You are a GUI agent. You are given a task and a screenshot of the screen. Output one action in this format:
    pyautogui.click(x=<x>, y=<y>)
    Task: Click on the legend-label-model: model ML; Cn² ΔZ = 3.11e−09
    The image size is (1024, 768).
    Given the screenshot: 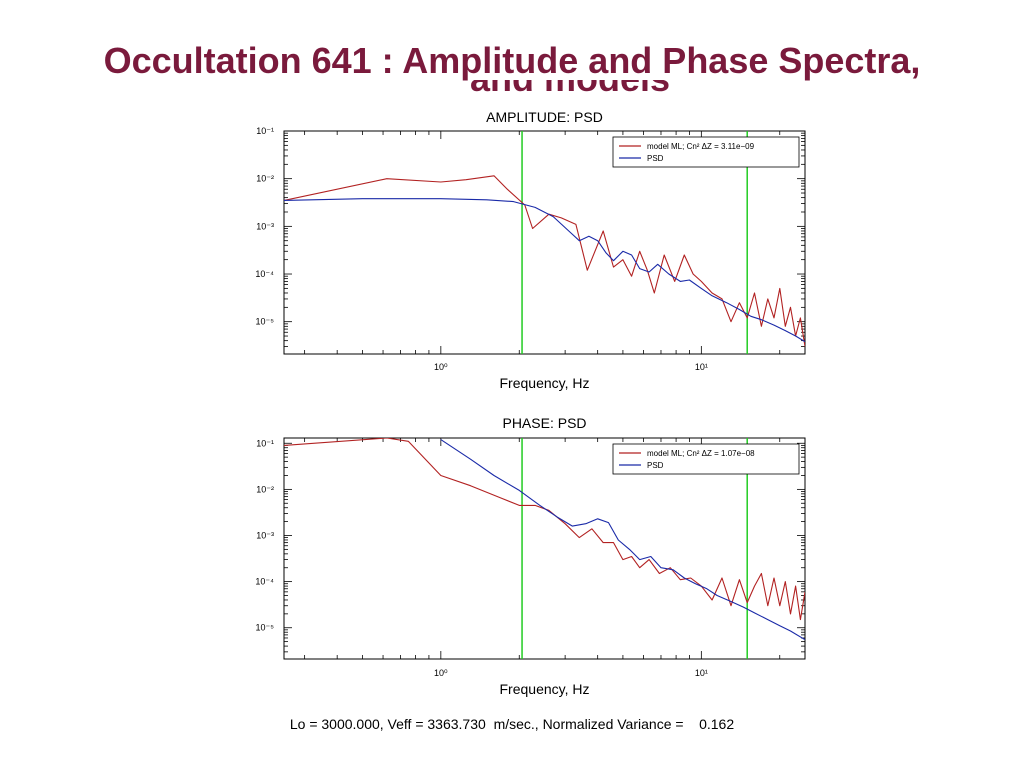 What is the action you would take?
    pyautogui.click(x=701, y=146)
    